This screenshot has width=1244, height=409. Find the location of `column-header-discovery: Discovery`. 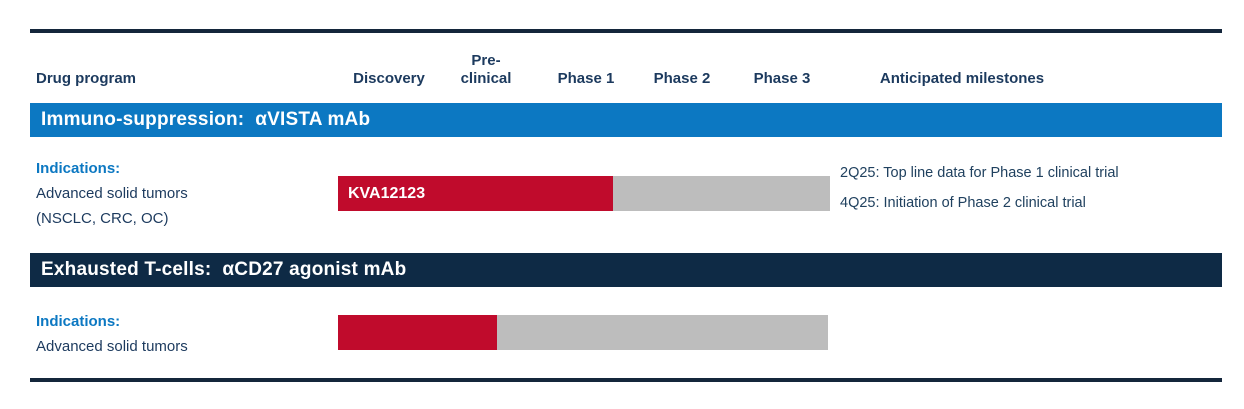

column-header-discovery: Discovery is located at coordinates (389, 78).